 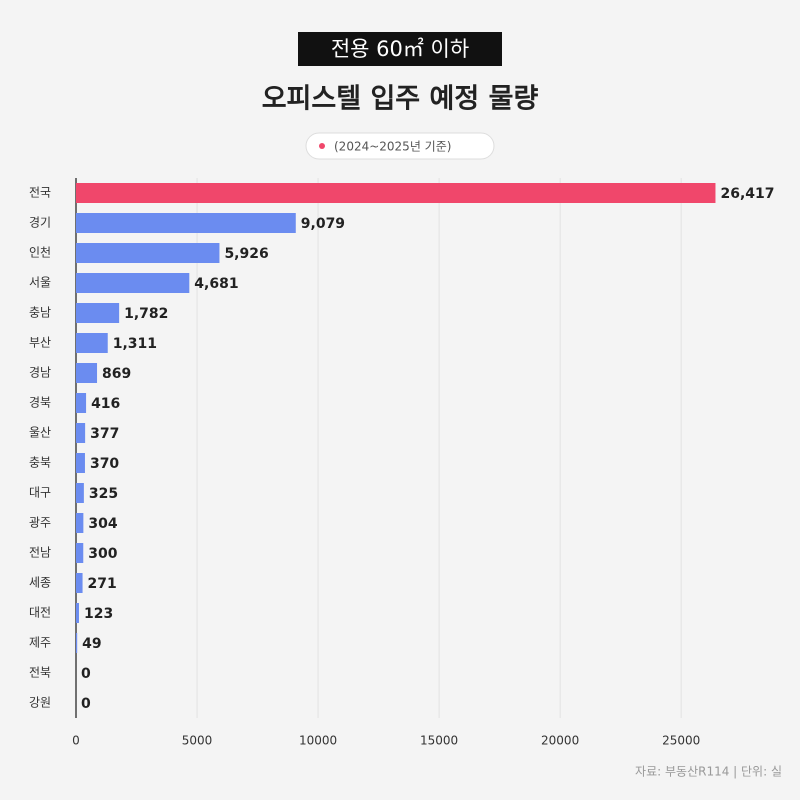 What do you see at coordinates (40, 613) in the screenshot?
I see `y-tick-label: 대전` at bounding box center [40, 613].